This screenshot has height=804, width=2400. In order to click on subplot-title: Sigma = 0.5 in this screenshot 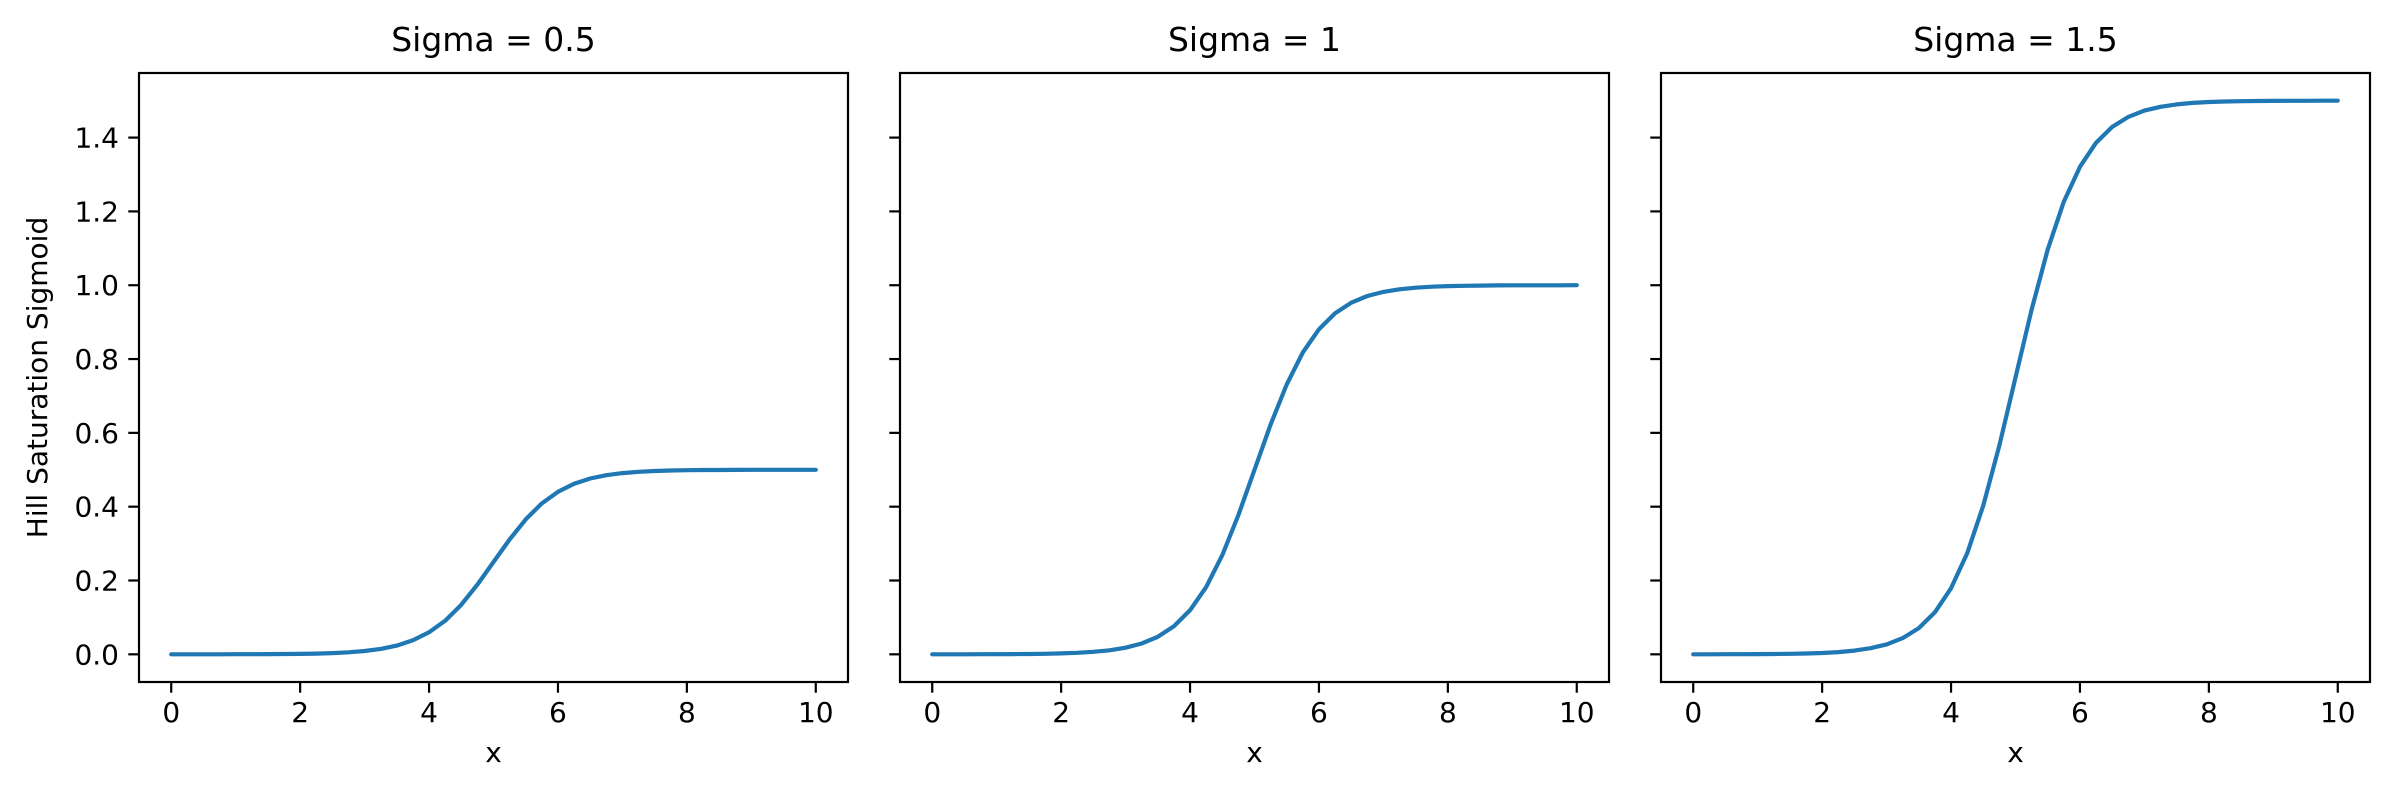, I will do `click(493, 39)`.